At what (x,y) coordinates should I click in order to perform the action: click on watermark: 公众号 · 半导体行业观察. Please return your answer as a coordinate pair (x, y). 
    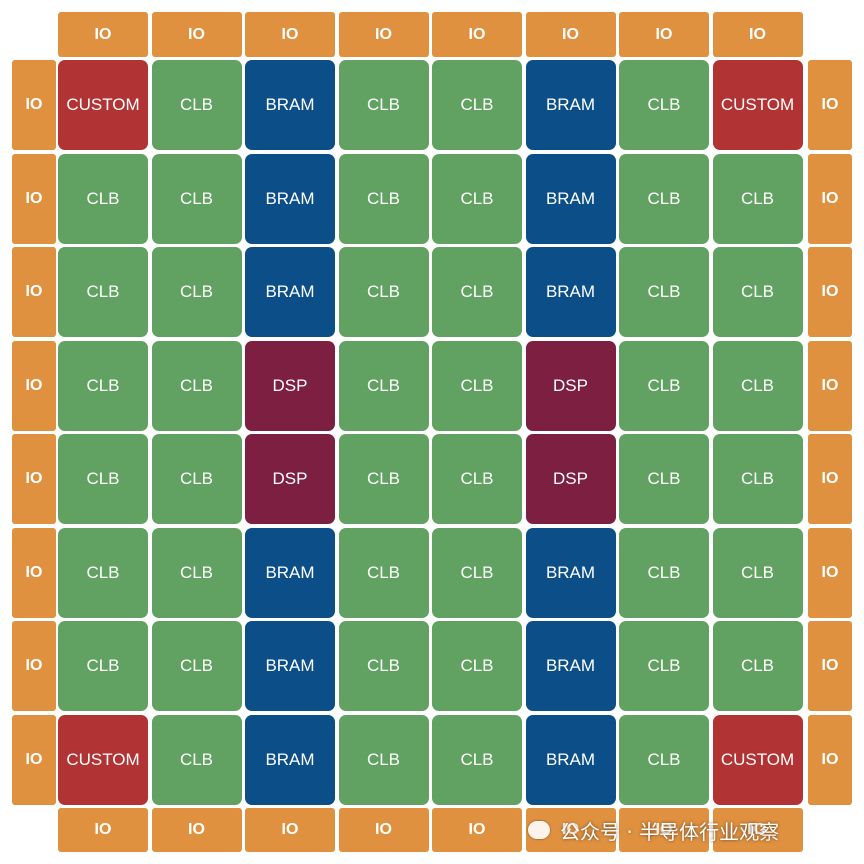
    Looking at the image, I should click on (653, 830).